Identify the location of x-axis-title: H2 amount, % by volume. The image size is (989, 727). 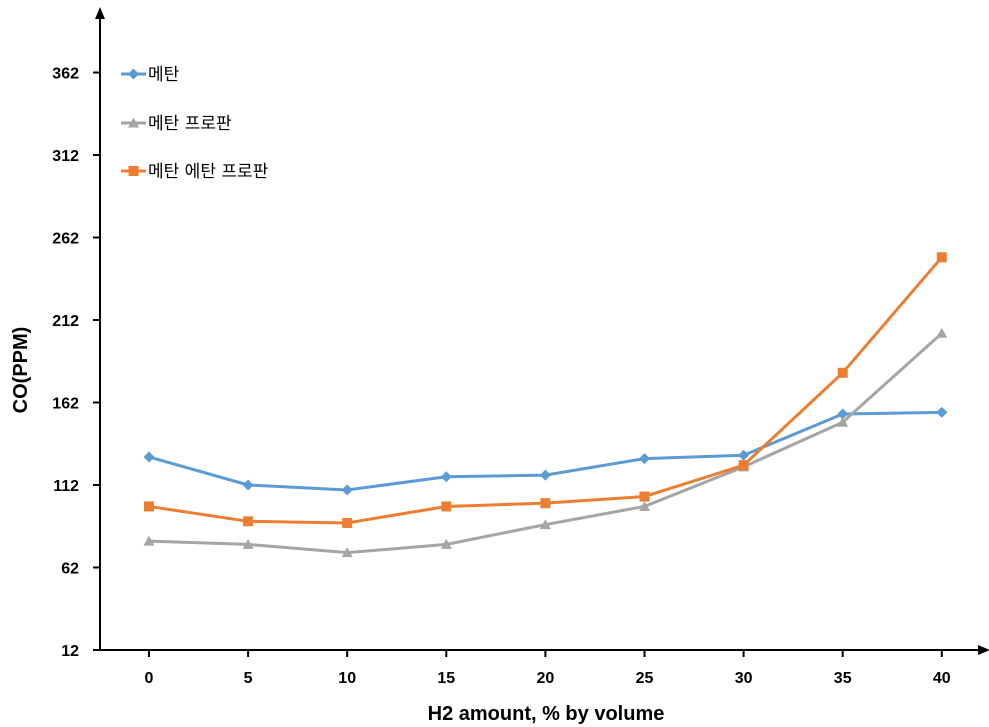
(546, 714).